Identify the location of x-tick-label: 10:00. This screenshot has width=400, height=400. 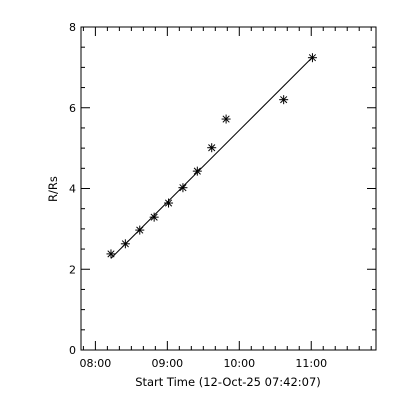
(239, 363).